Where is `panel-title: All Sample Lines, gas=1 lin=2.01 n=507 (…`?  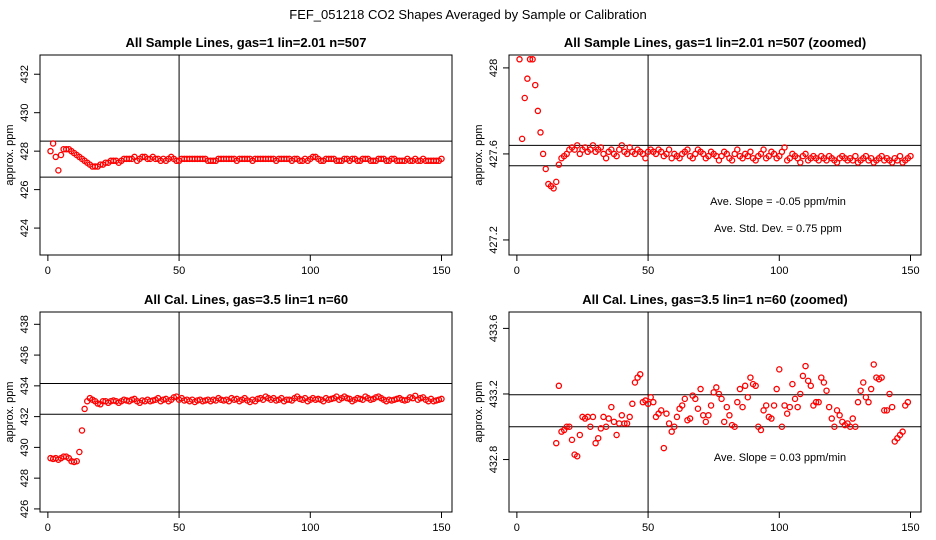
panel-title: All Sample Lines, gas=1 lin=2.01 n=507 (… is located at coordinates (715, 42).